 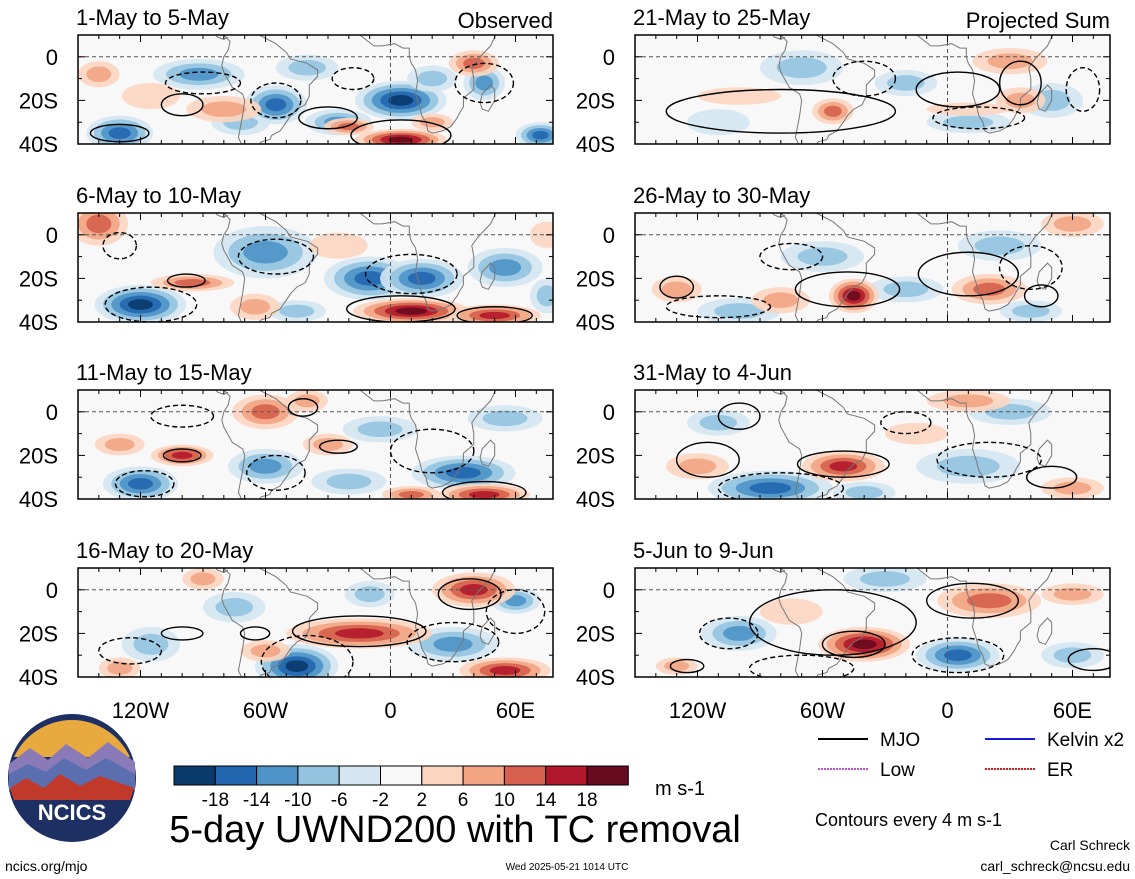 What do you see at coordinates (1055, 866) in the screenshot?
I see `footer-email: carl_schreck@ncsu.edu` at bounding box center [1055, 866].